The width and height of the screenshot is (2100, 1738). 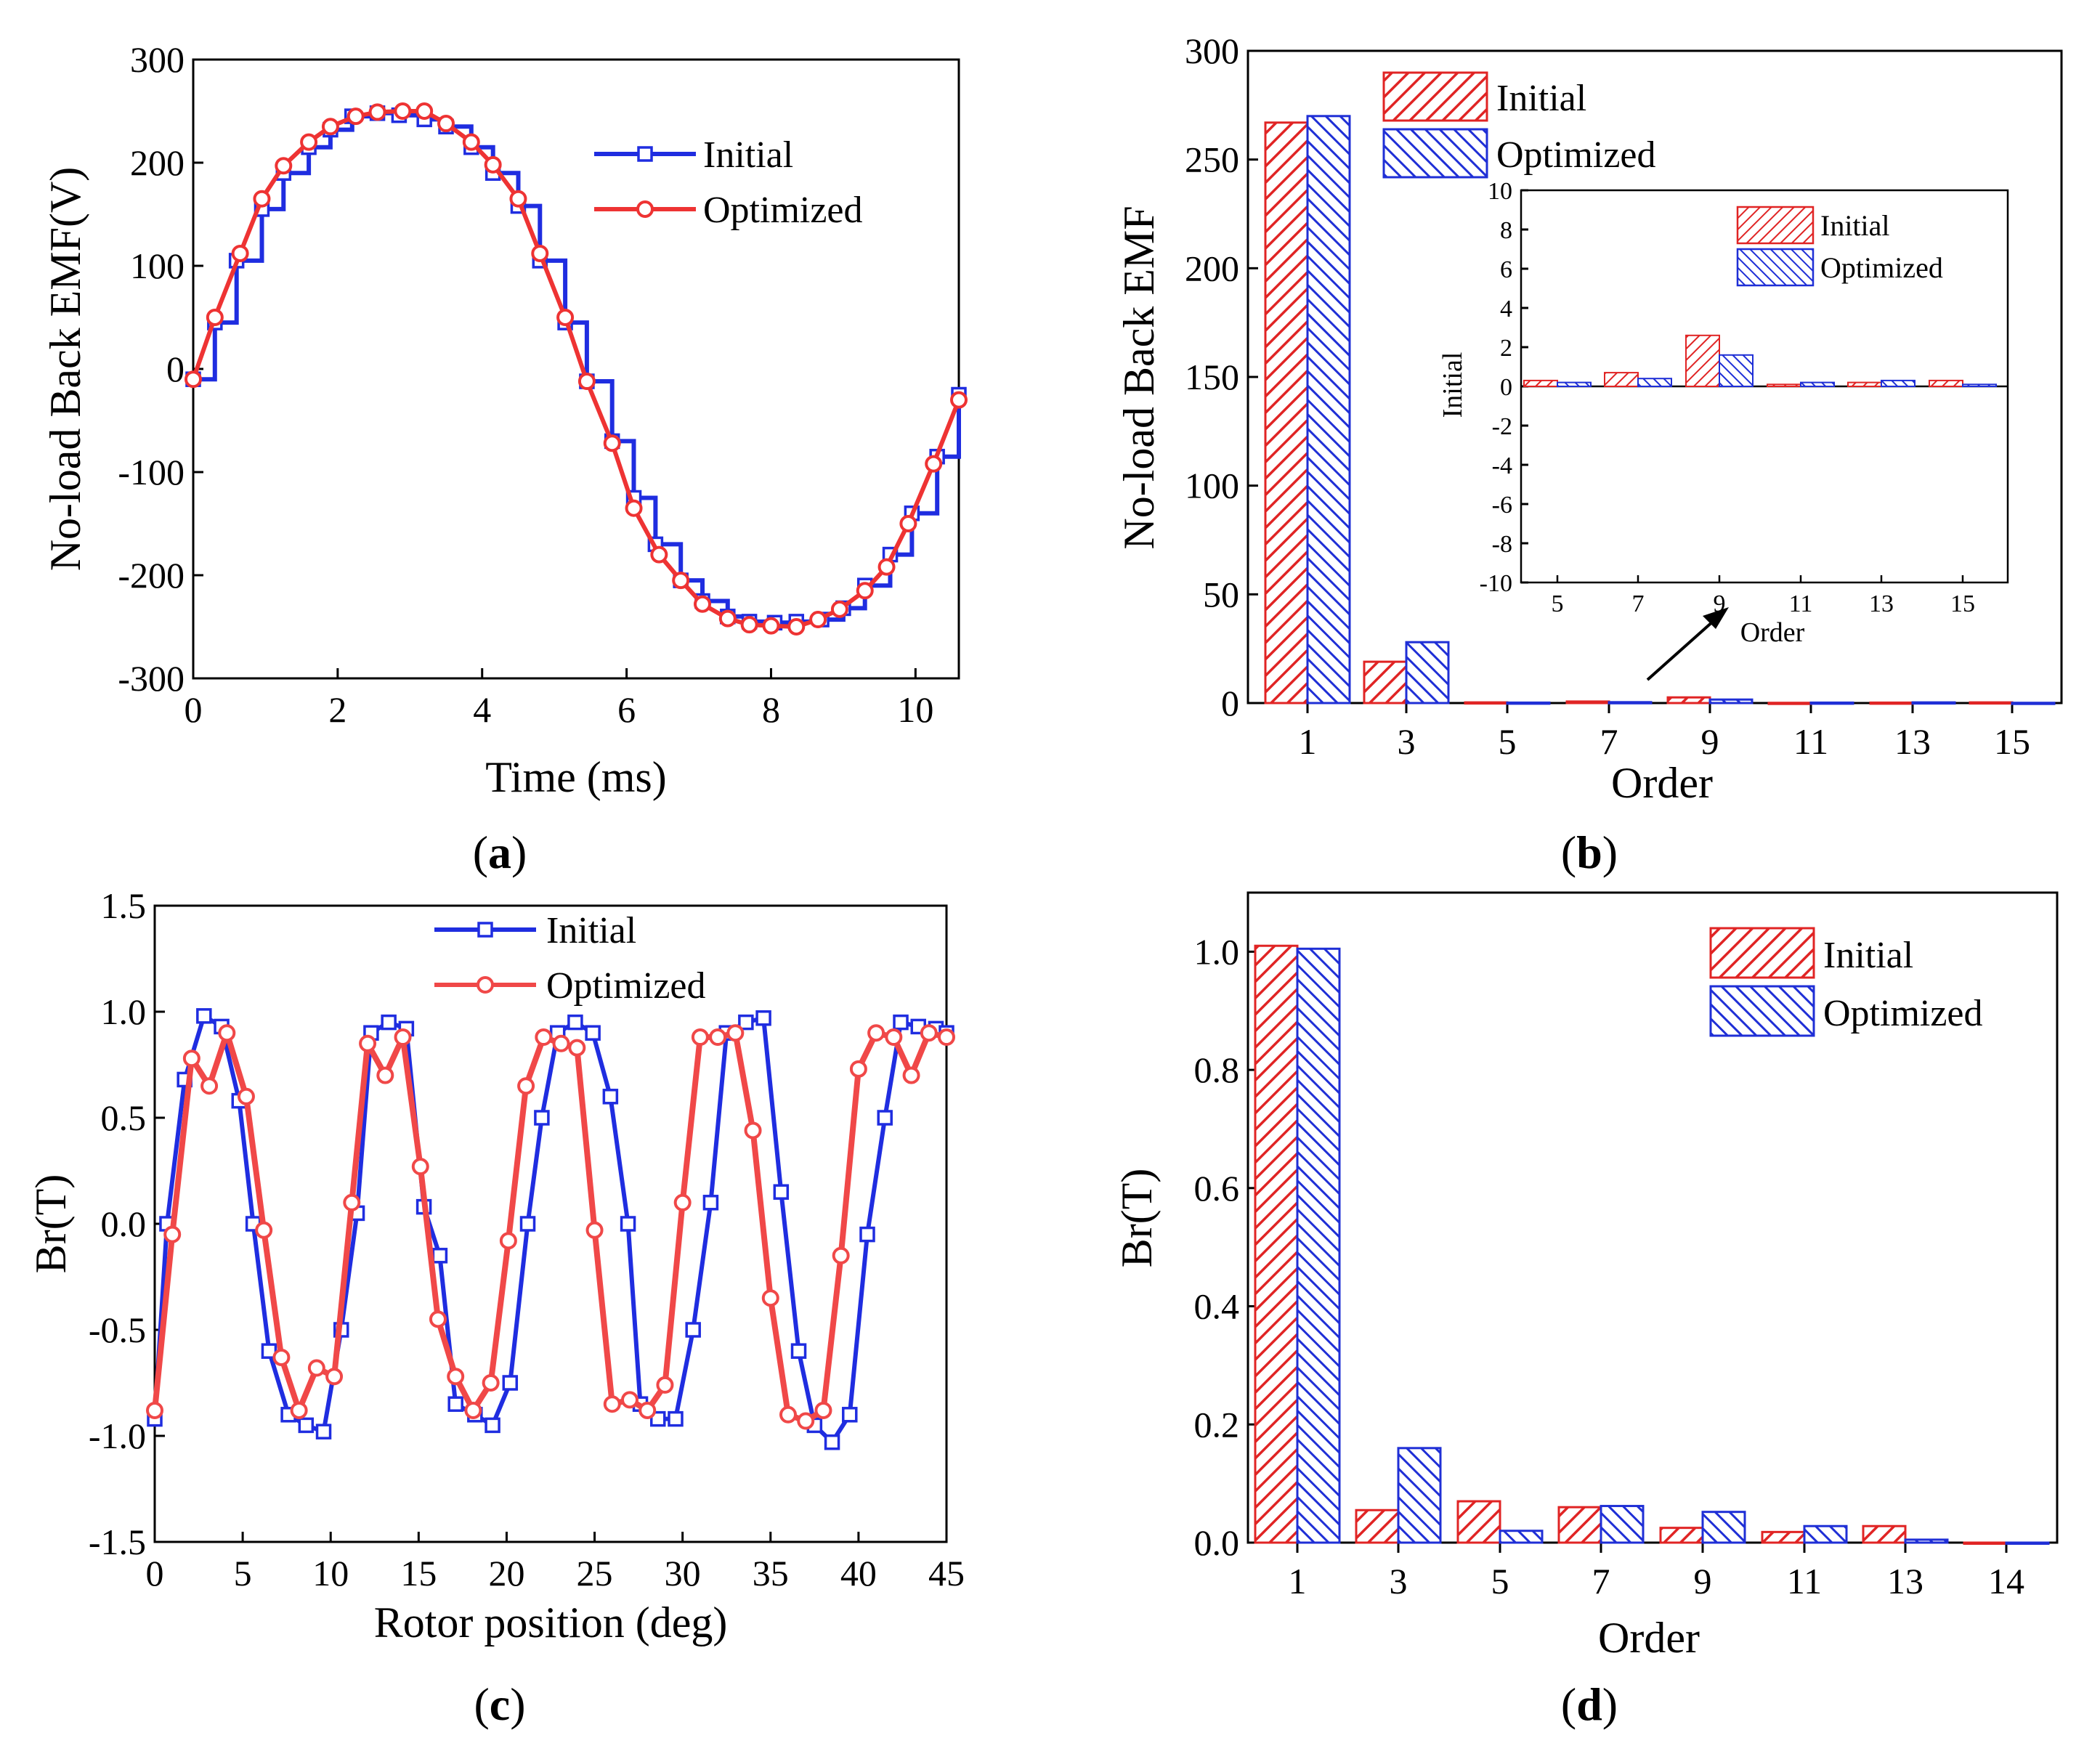 What do you see at coordinates (1892, 703) in the screenshot?
I see `bar-initial-b` at bounding box center [1892, 703].